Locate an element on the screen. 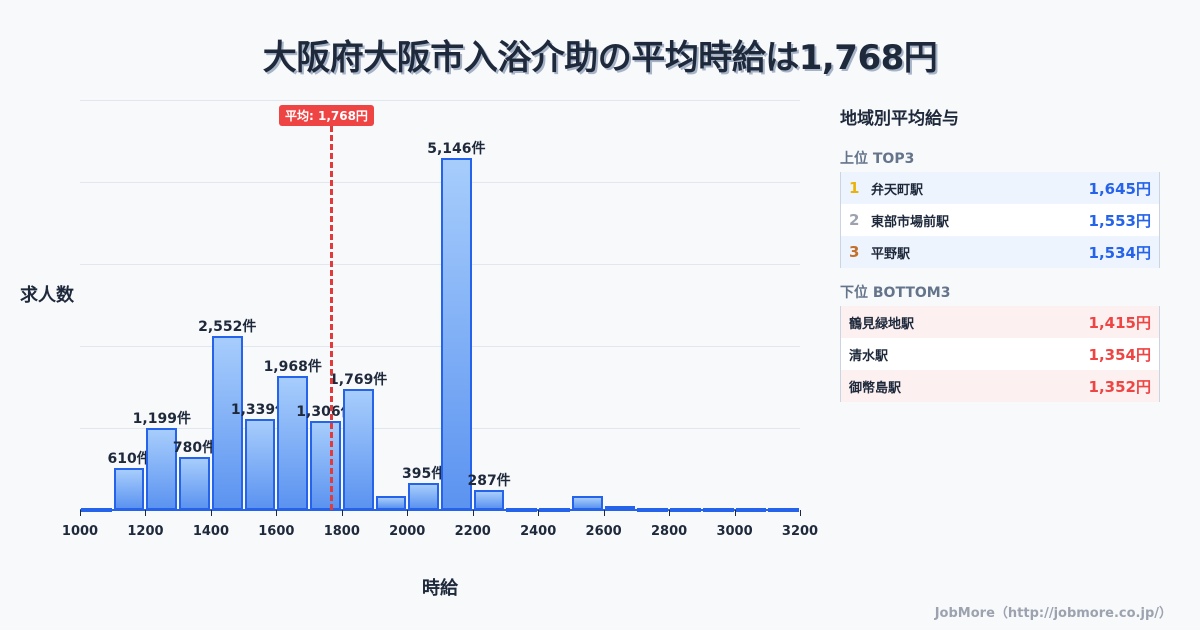 The width and height of the screenshot is (1200, 630). bar-value-label: 5,146件 is located at coordinates (456, 149).